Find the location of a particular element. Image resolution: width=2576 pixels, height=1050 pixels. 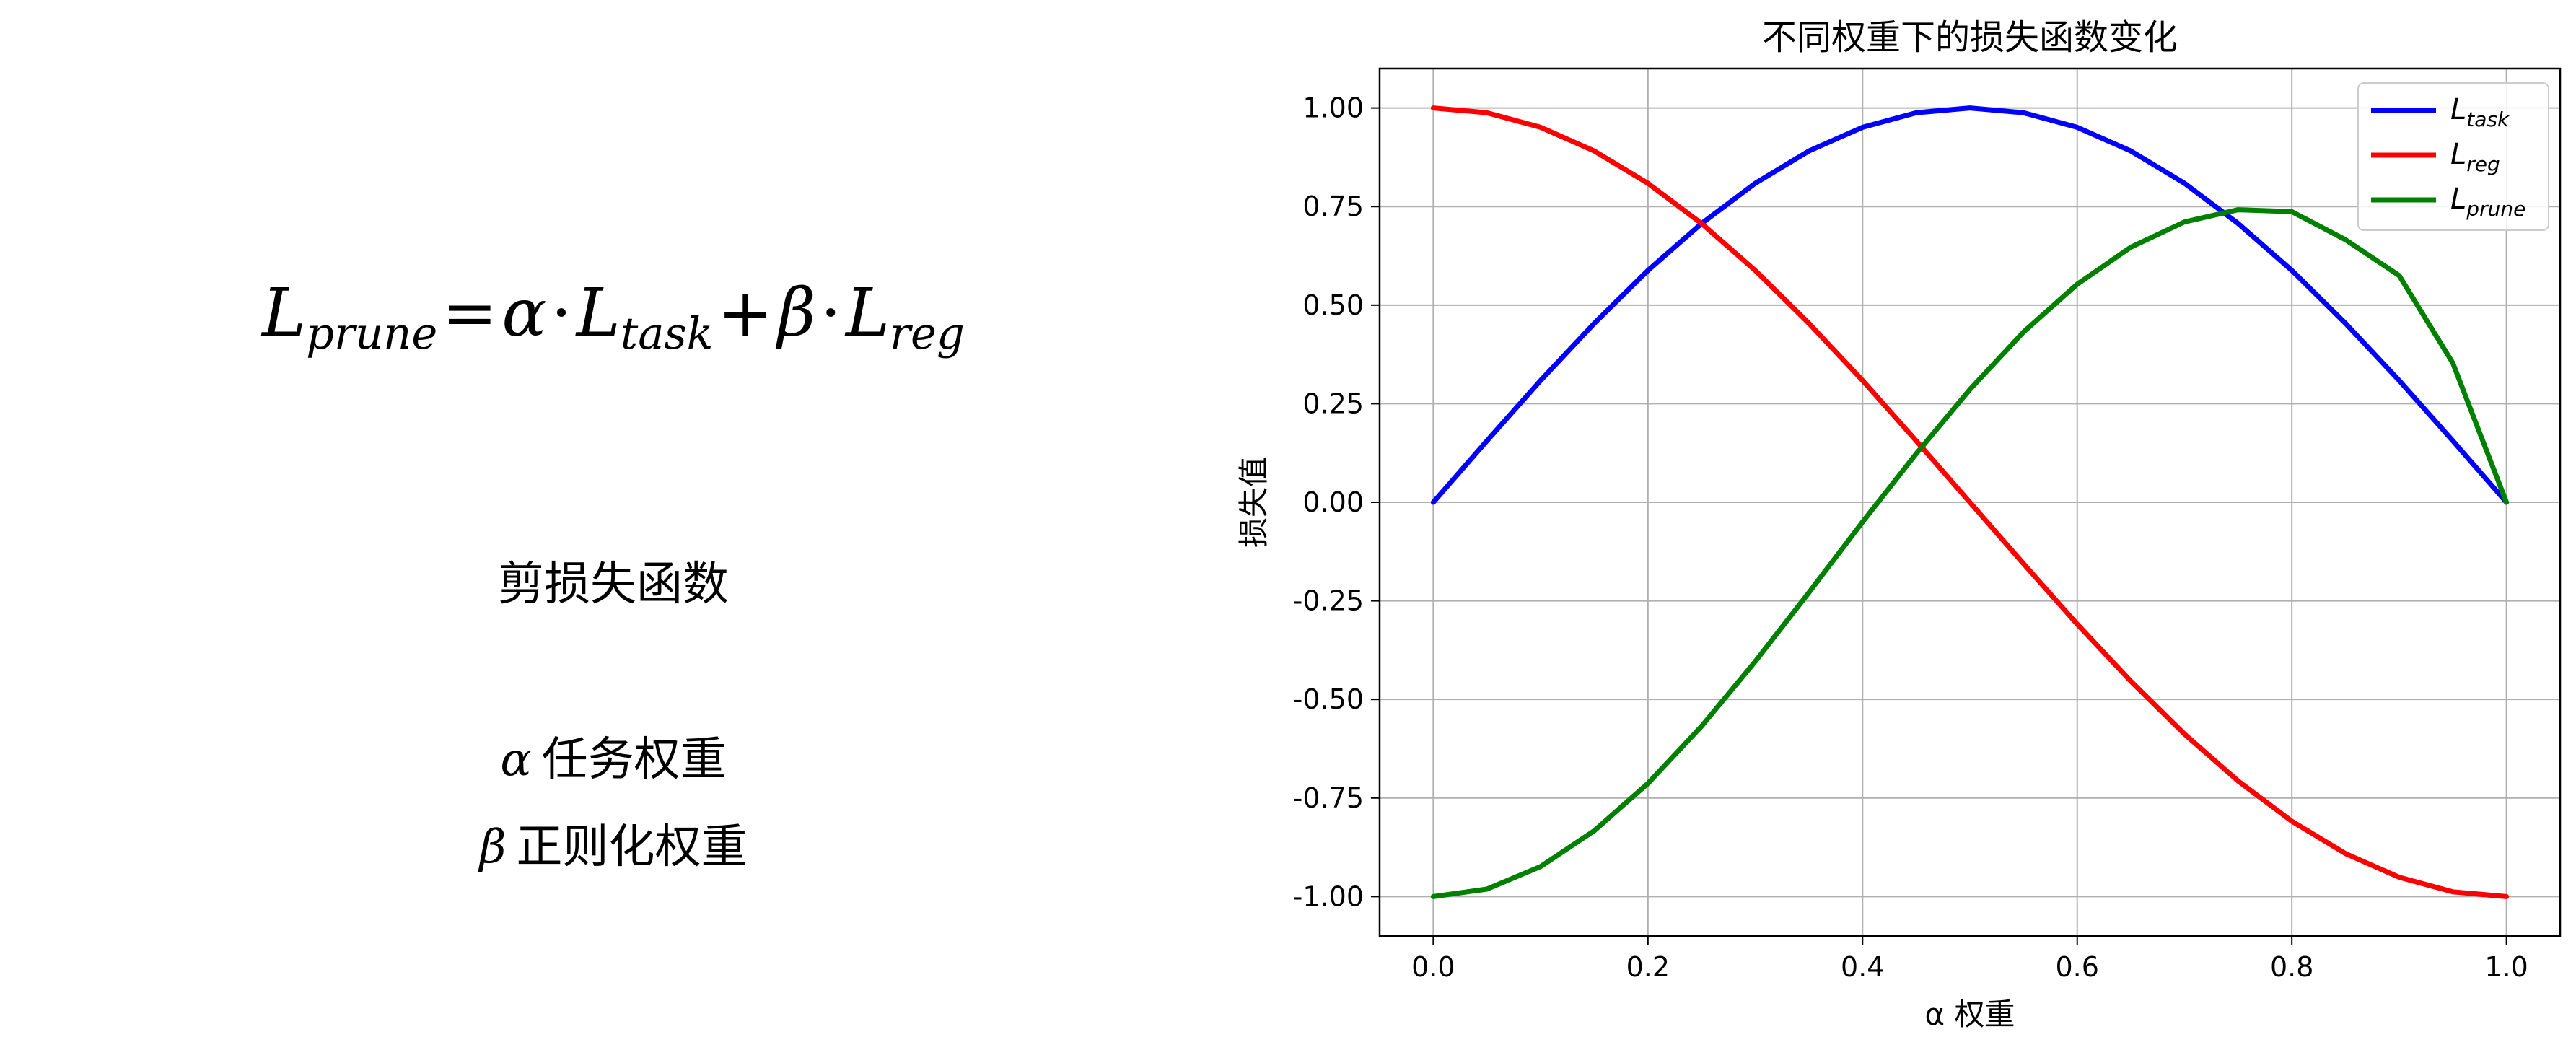

formula-lhs: Lprune is located at coordinates (350, 317).